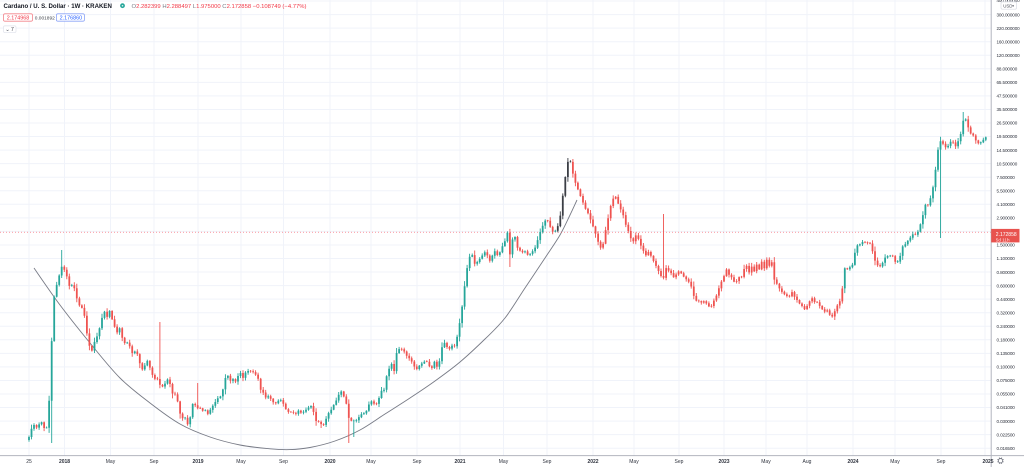 The width and height of the screenshot is (1024, 467). I want to click on svg-text: 220.000000, so click(1009, 28).